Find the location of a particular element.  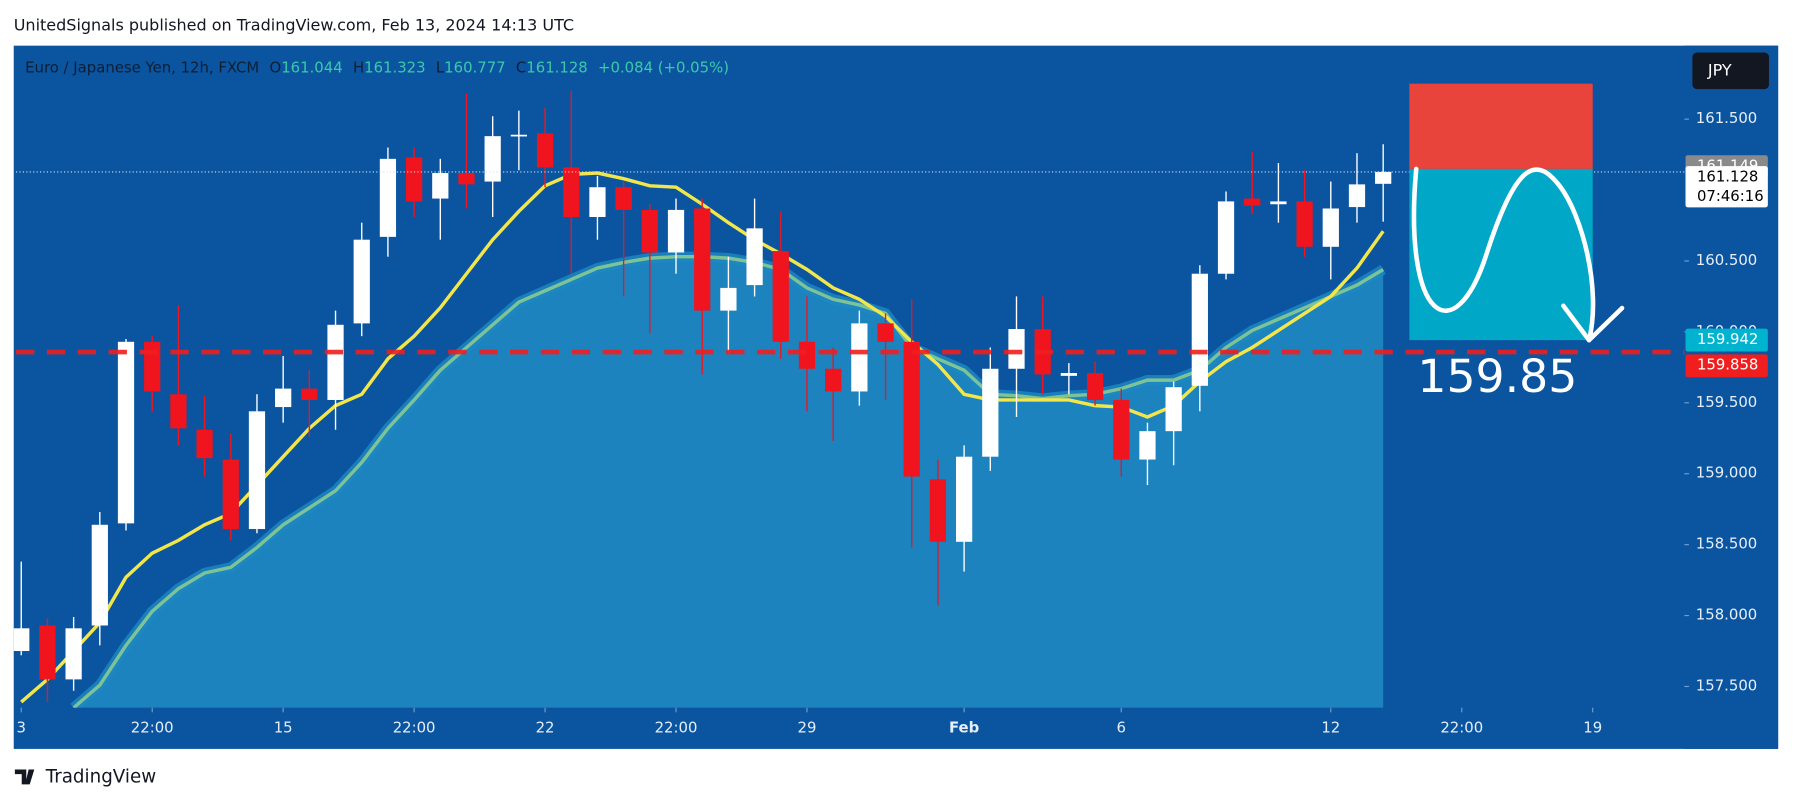

x-tick-label: Feb is located at coordinates (964, 727).